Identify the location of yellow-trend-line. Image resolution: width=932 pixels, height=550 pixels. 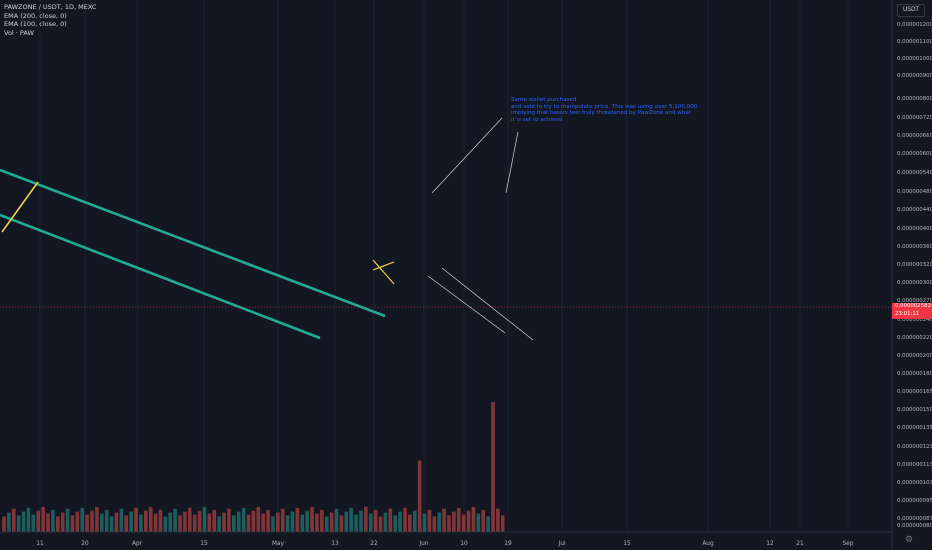
(20, 207).